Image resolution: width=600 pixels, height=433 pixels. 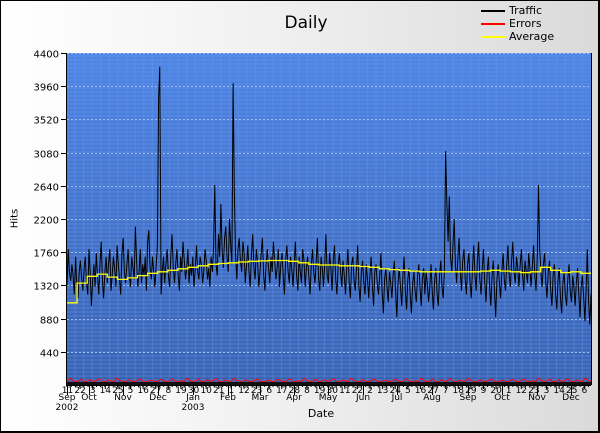 What do you see at coordinates (471, 391) in the screenshot?
I see `svg-text: 29` at bounding box center [471, 391].